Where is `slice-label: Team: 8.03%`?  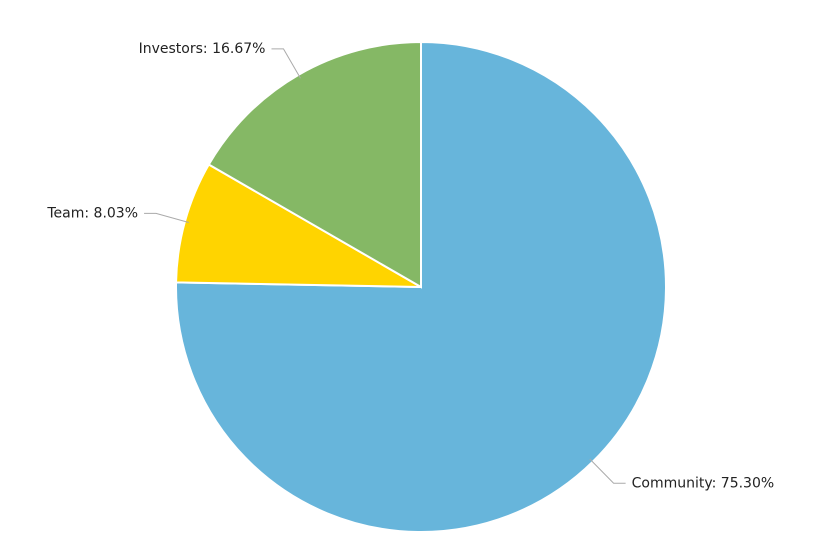 slice-label: Team: 8.03% is located at coordinates (92, 213).